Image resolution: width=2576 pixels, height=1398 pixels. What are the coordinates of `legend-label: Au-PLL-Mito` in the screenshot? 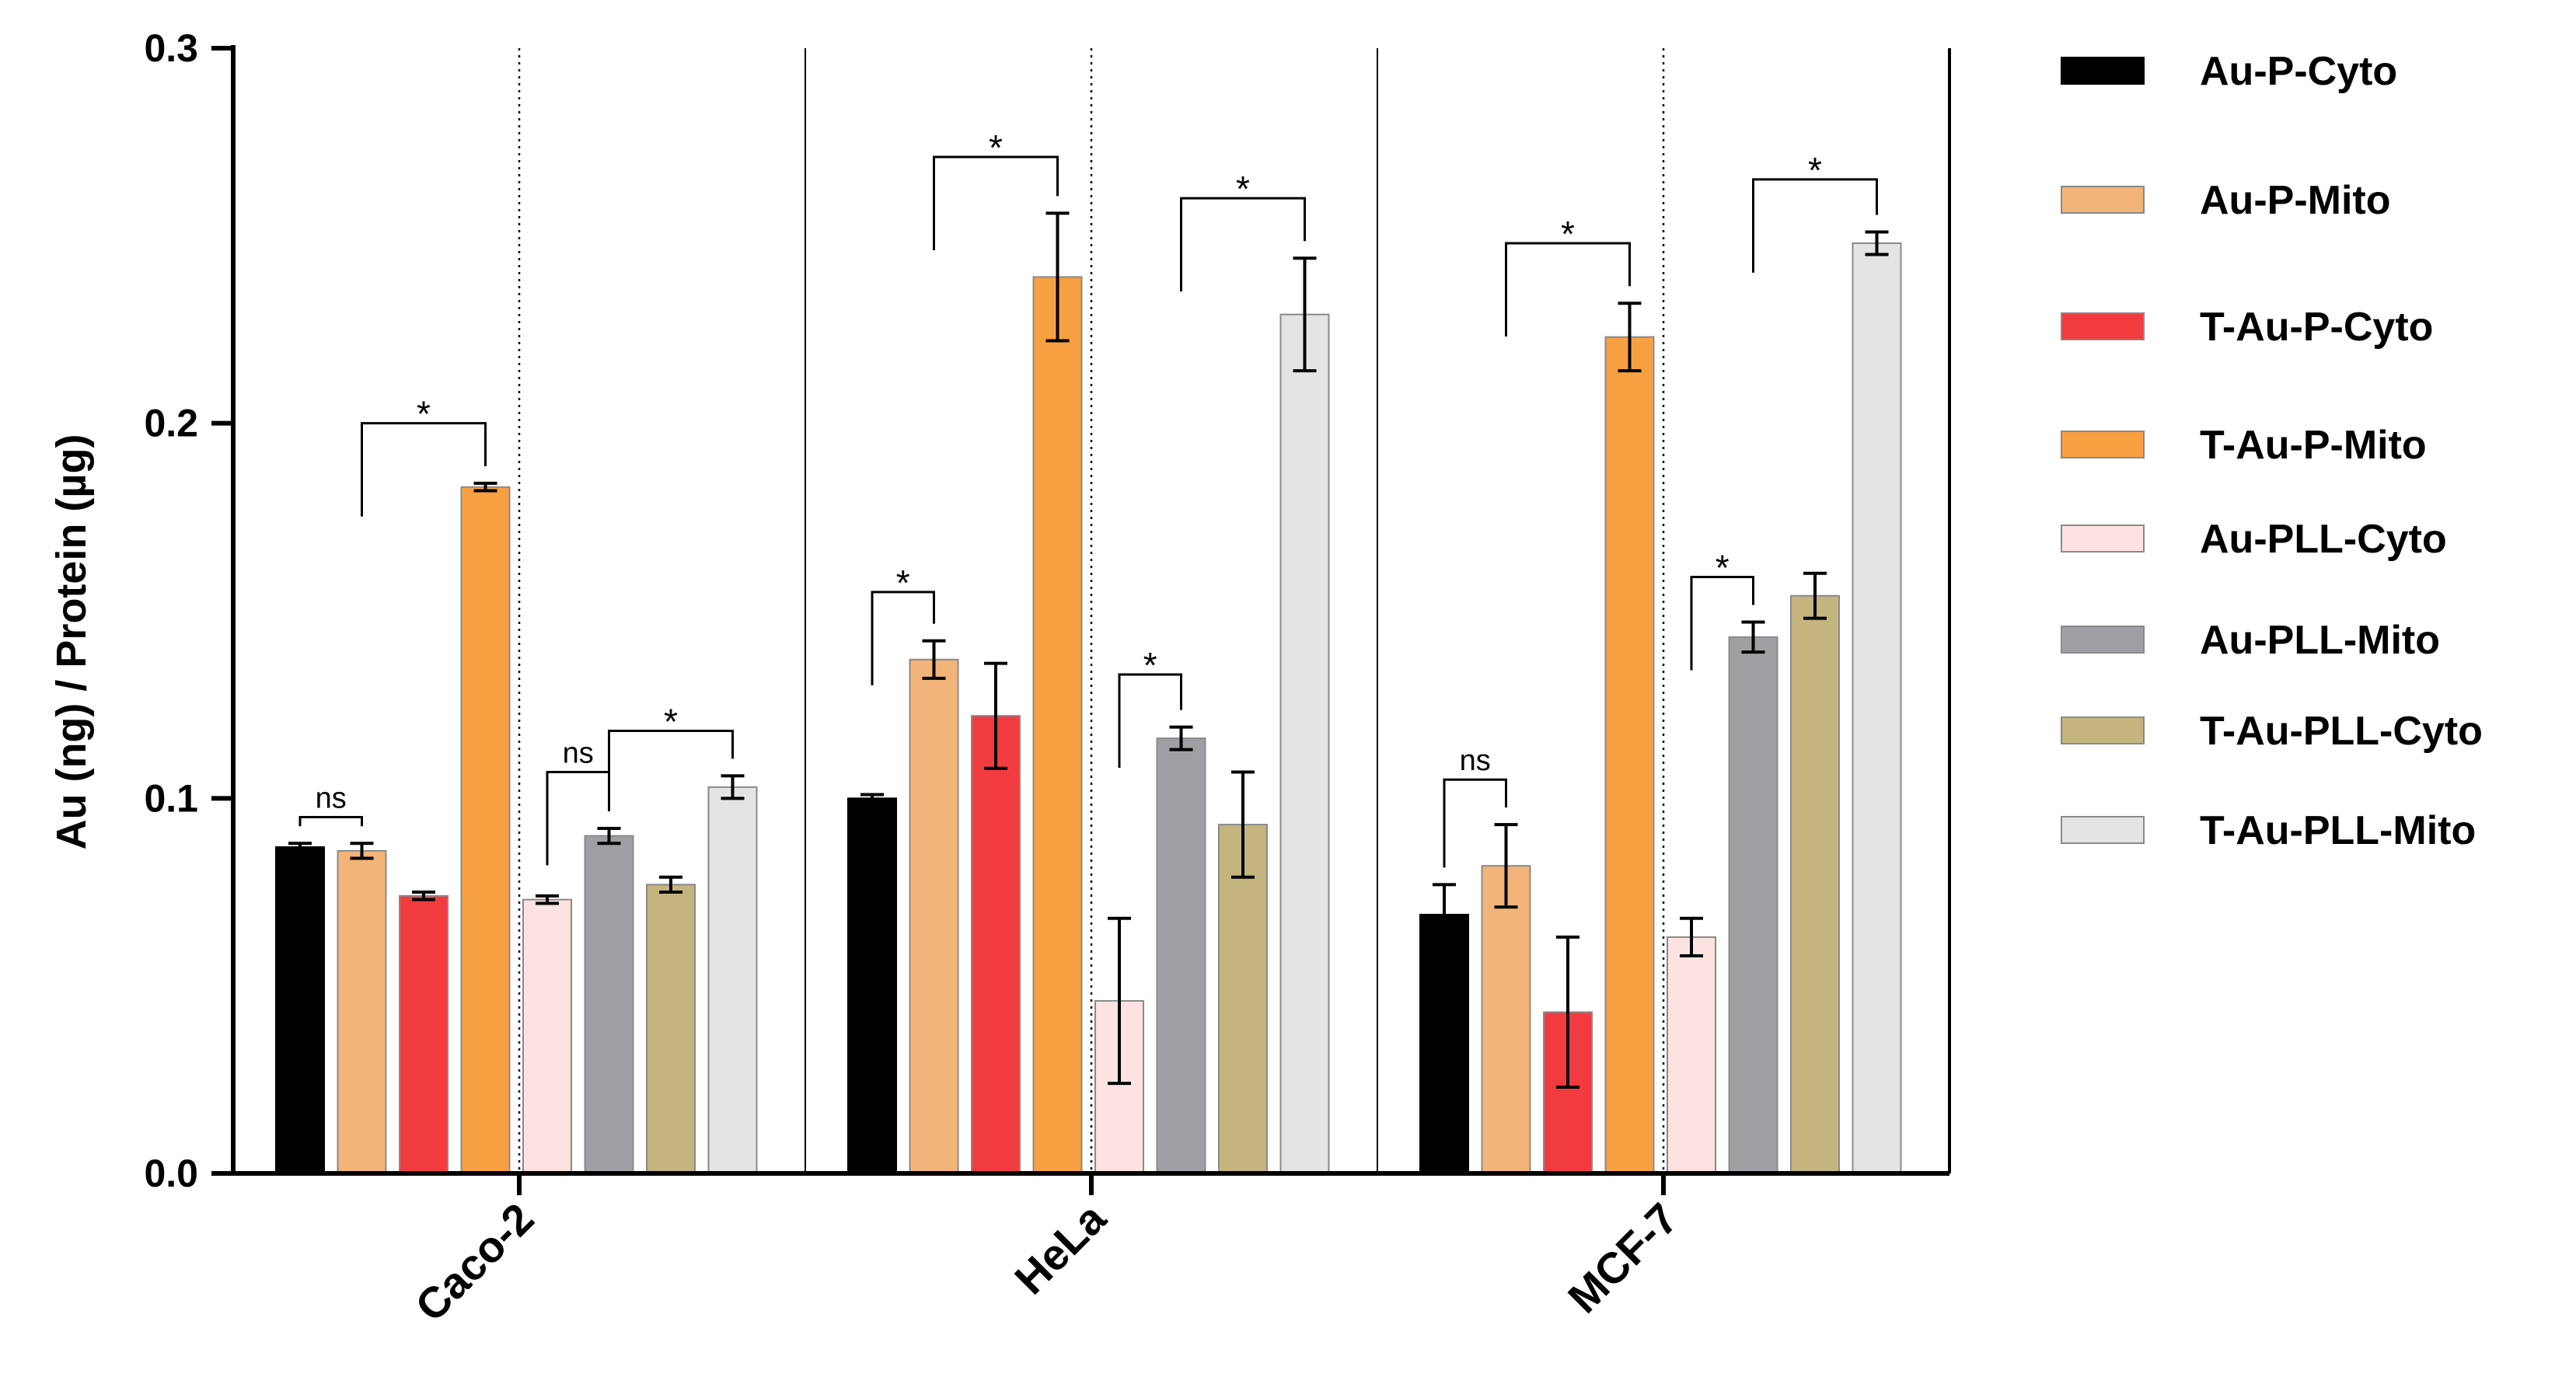 It's located at (2320, 640).